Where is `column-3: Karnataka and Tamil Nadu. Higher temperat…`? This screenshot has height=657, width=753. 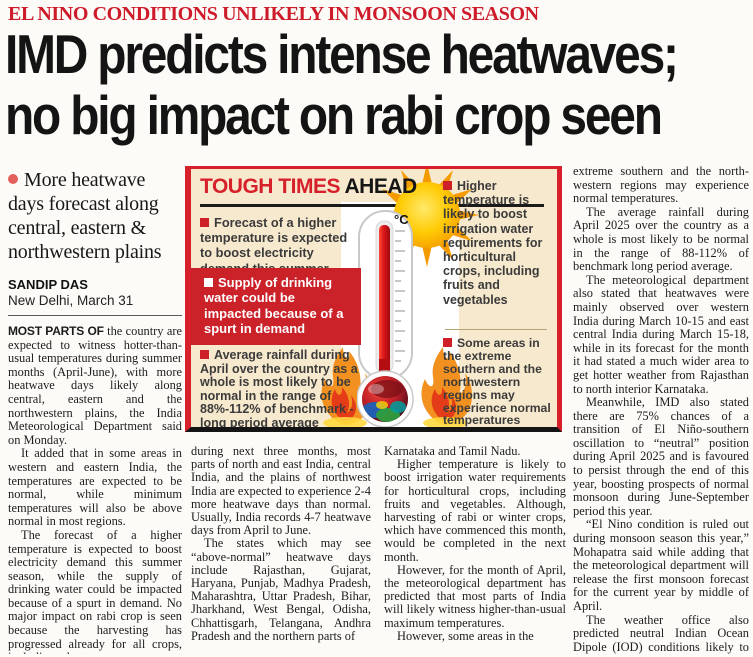 column-3: Karnataka and Tamil Nadu. Higher temperat… is located at coordinates (475, 550).